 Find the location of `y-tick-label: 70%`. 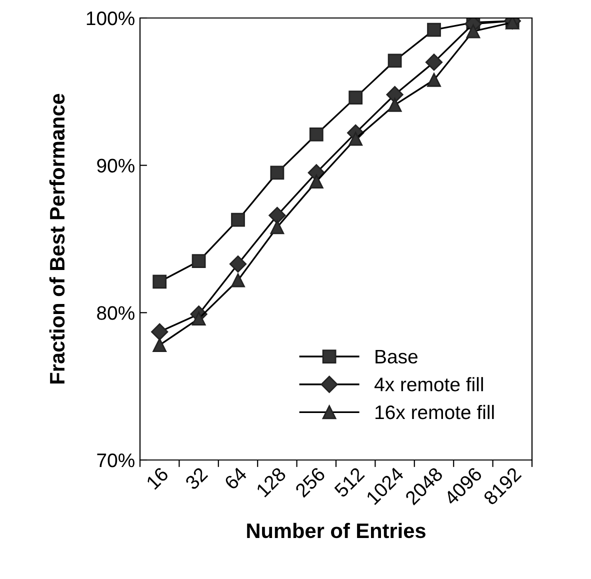

y-tick-label: 70% is located at coordinates (115, 460).